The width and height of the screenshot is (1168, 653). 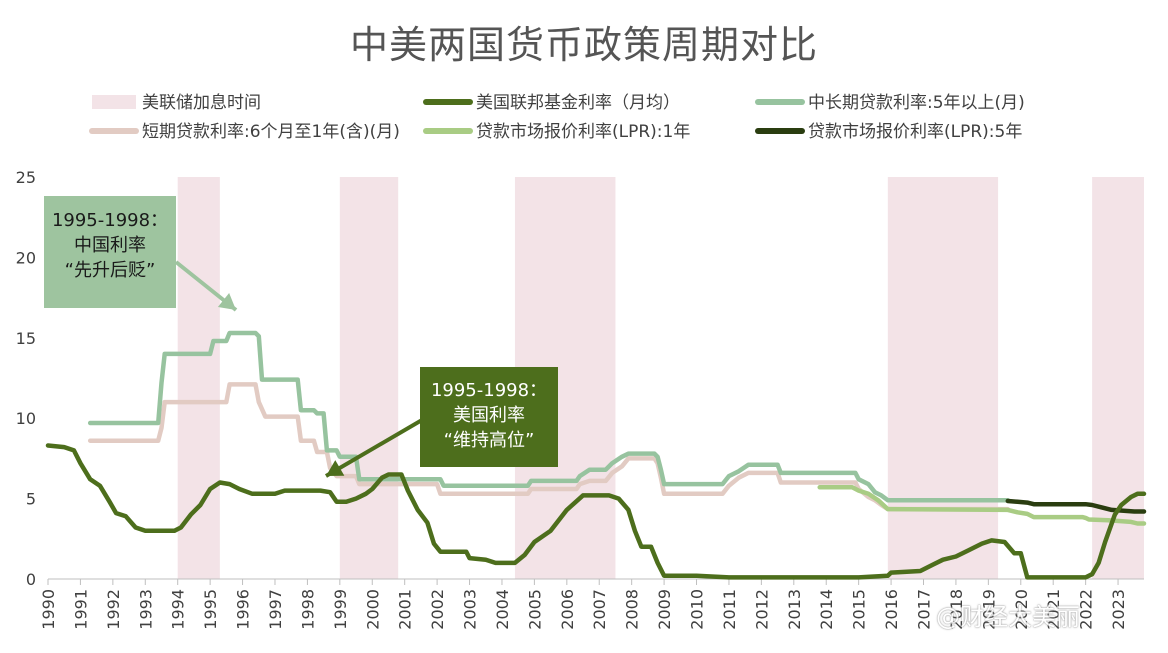 What do you see at coordinates (110, 270) in the screenshot?
I see `callout-china-line3: “先升后贬”` at bounding box center [110, 270].